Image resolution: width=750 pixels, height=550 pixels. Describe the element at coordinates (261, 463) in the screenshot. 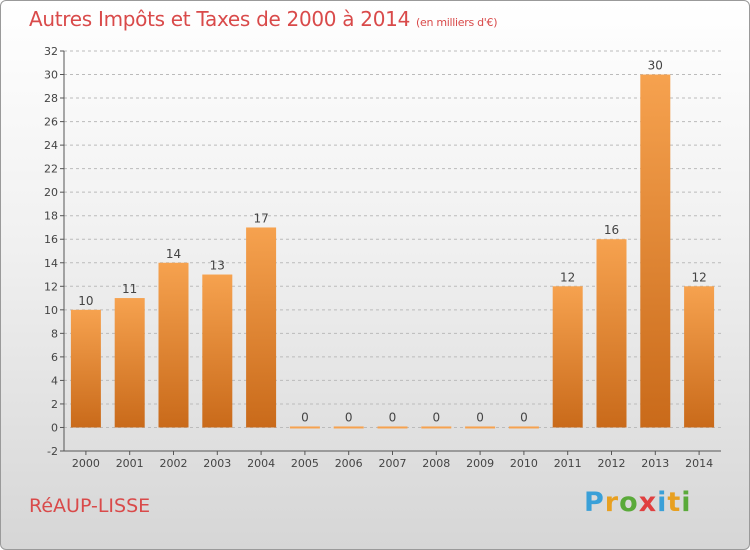

I see `x-tick-label: 2004` at that location.